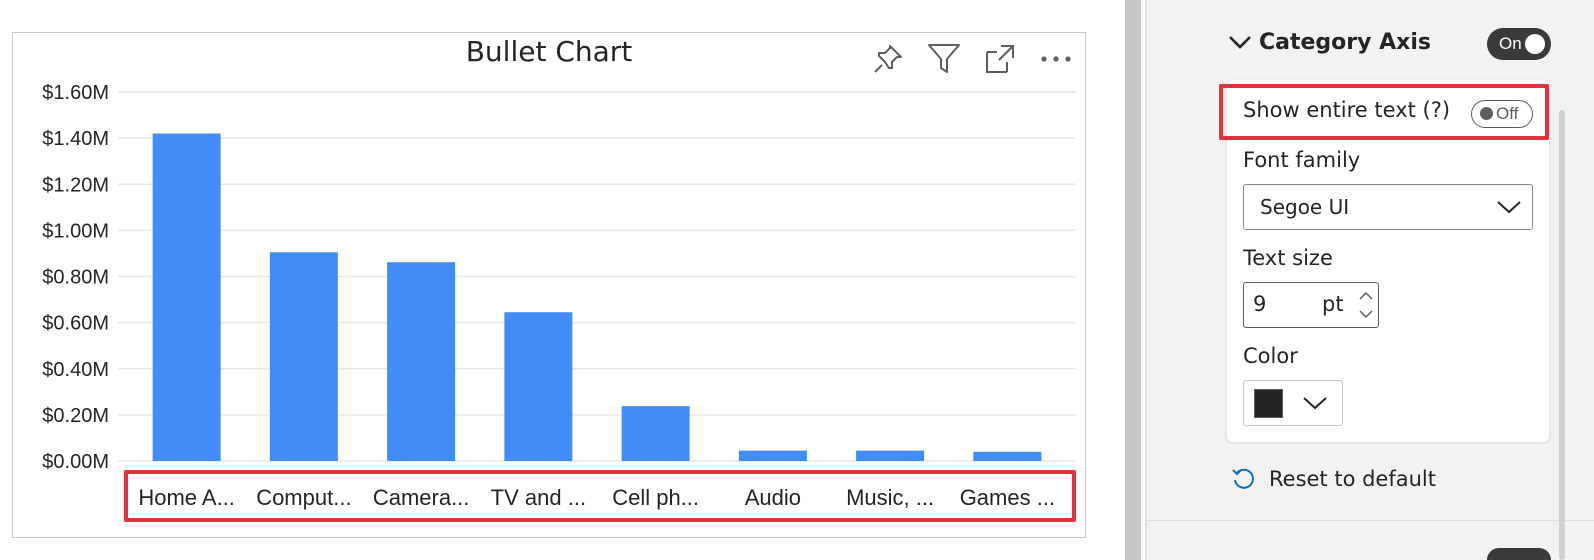 Image resolution: width=1594 pixels, height=560 pixels. Describe the element at coordinates (1311, 305) in the screenshot. I see `text-size-input: 9 pt` at that location.